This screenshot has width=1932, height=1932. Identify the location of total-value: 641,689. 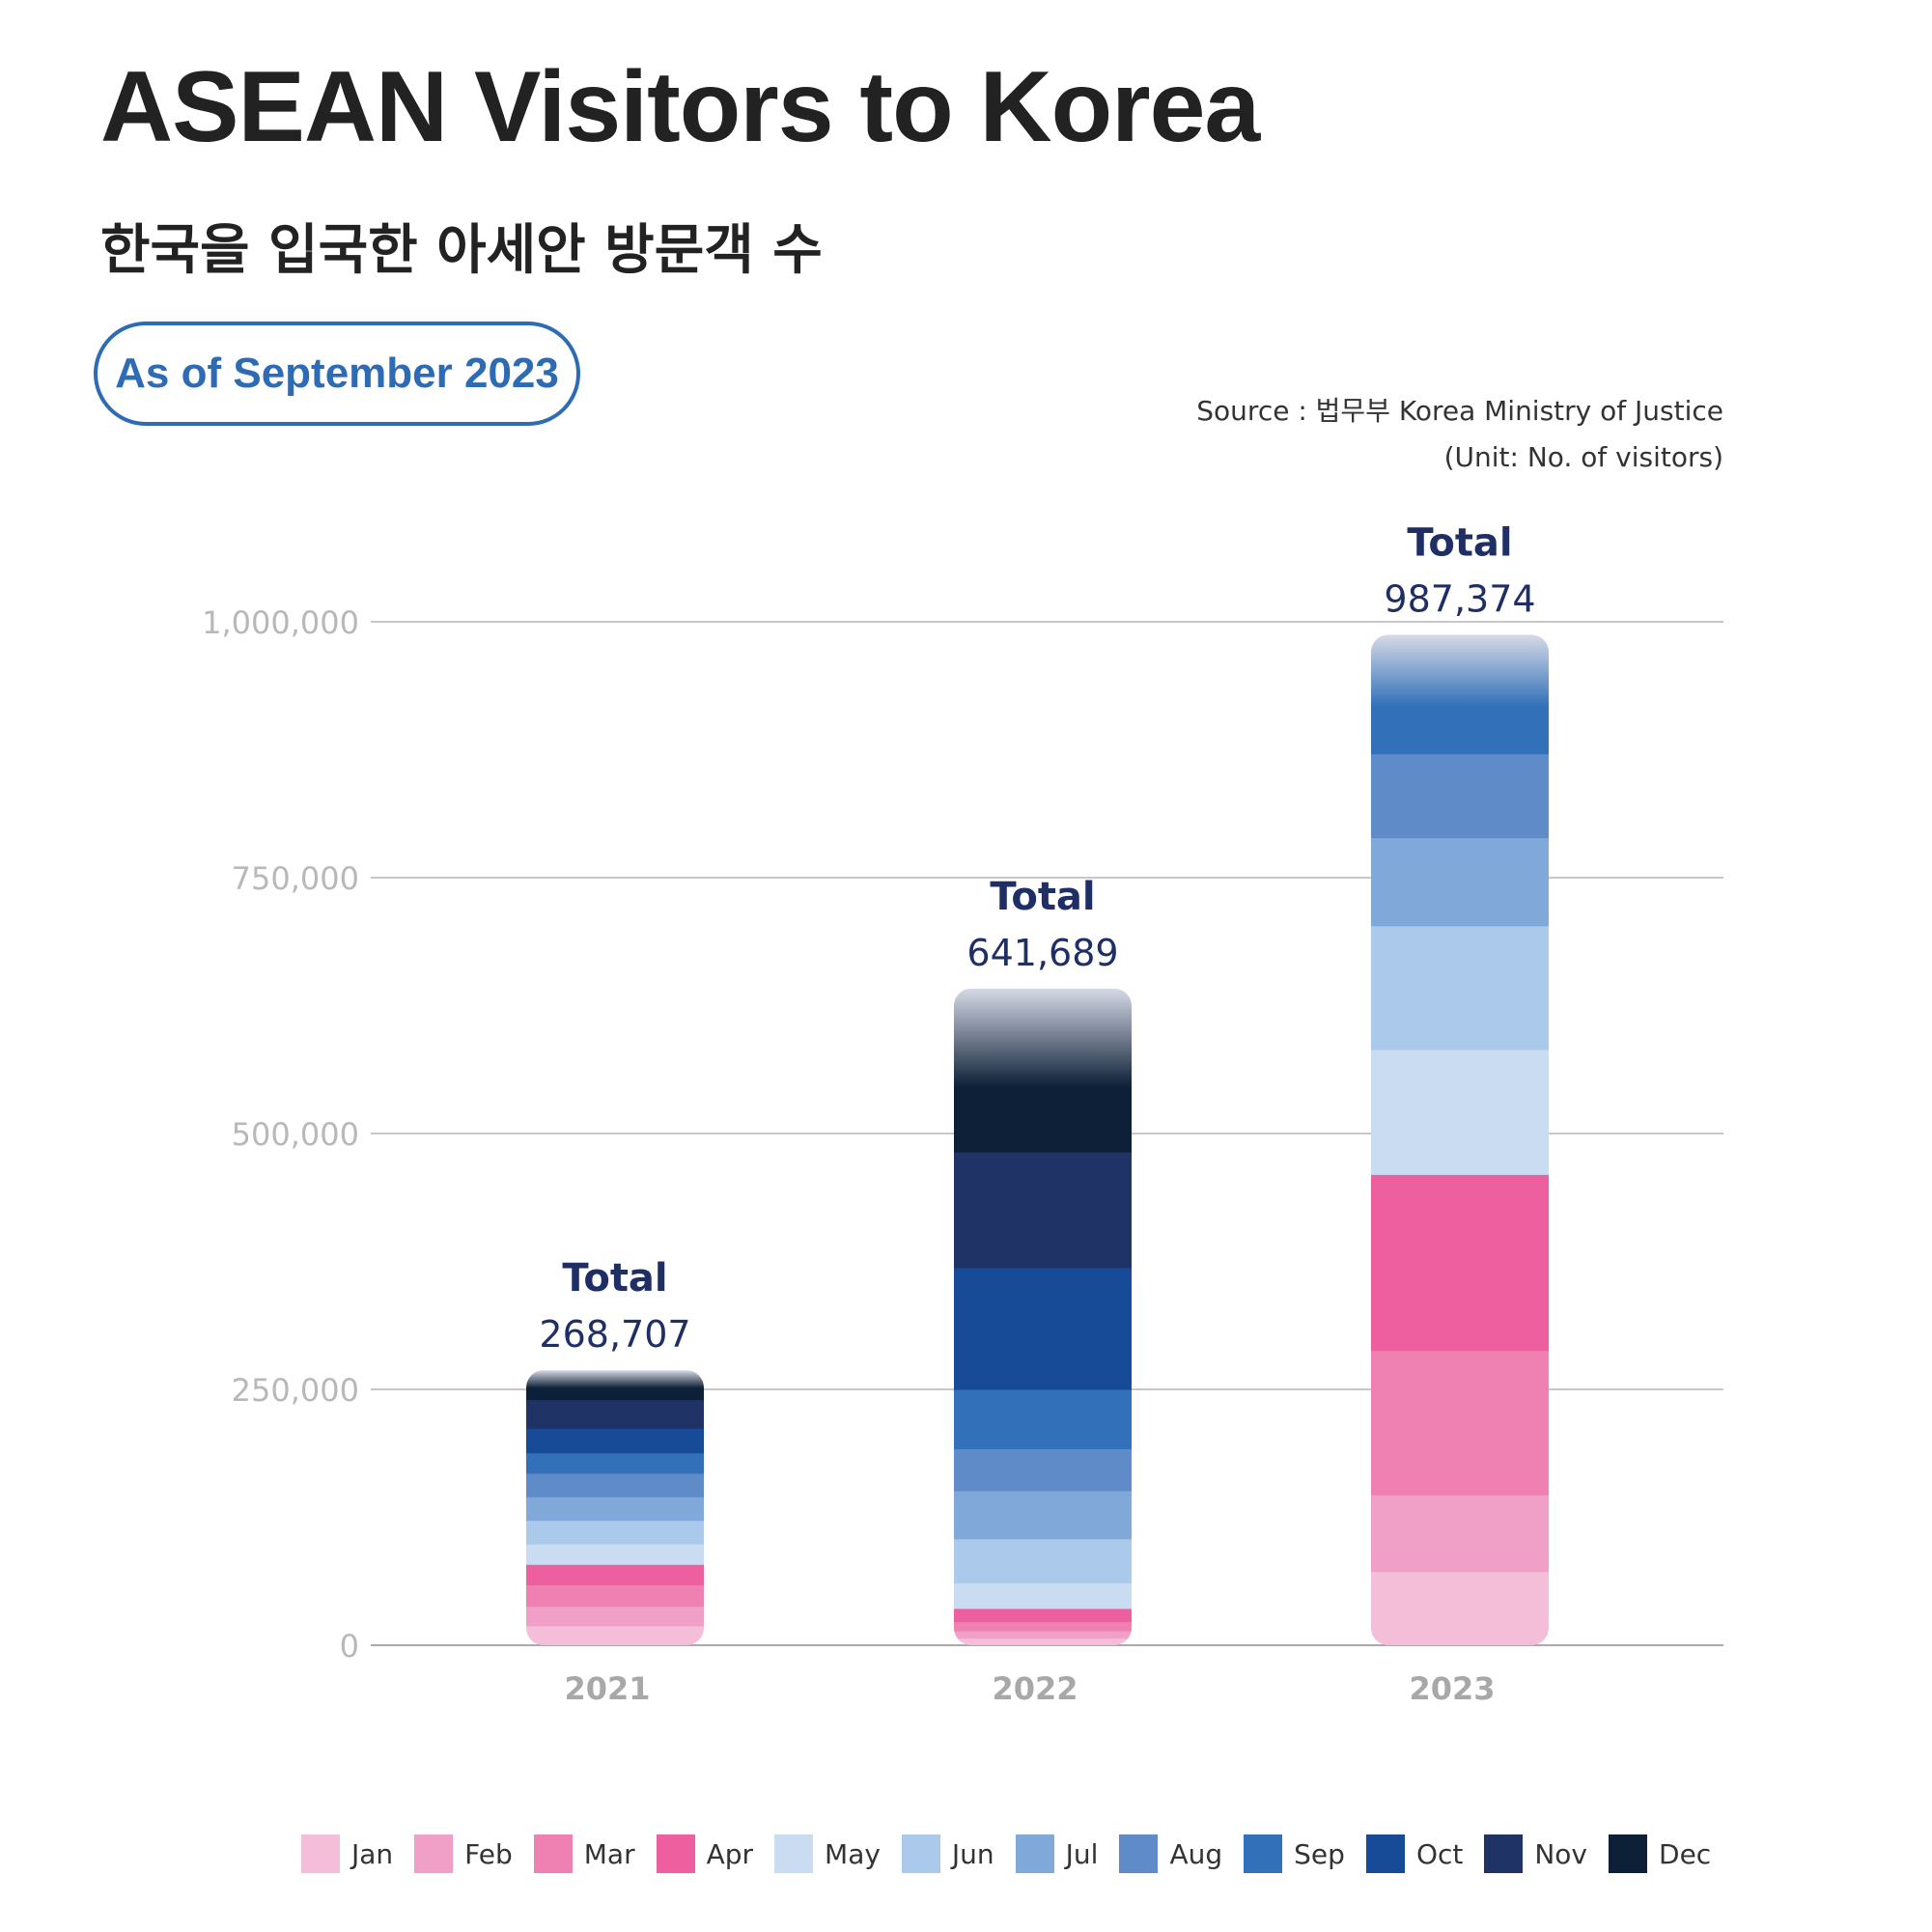
(1042, 953).